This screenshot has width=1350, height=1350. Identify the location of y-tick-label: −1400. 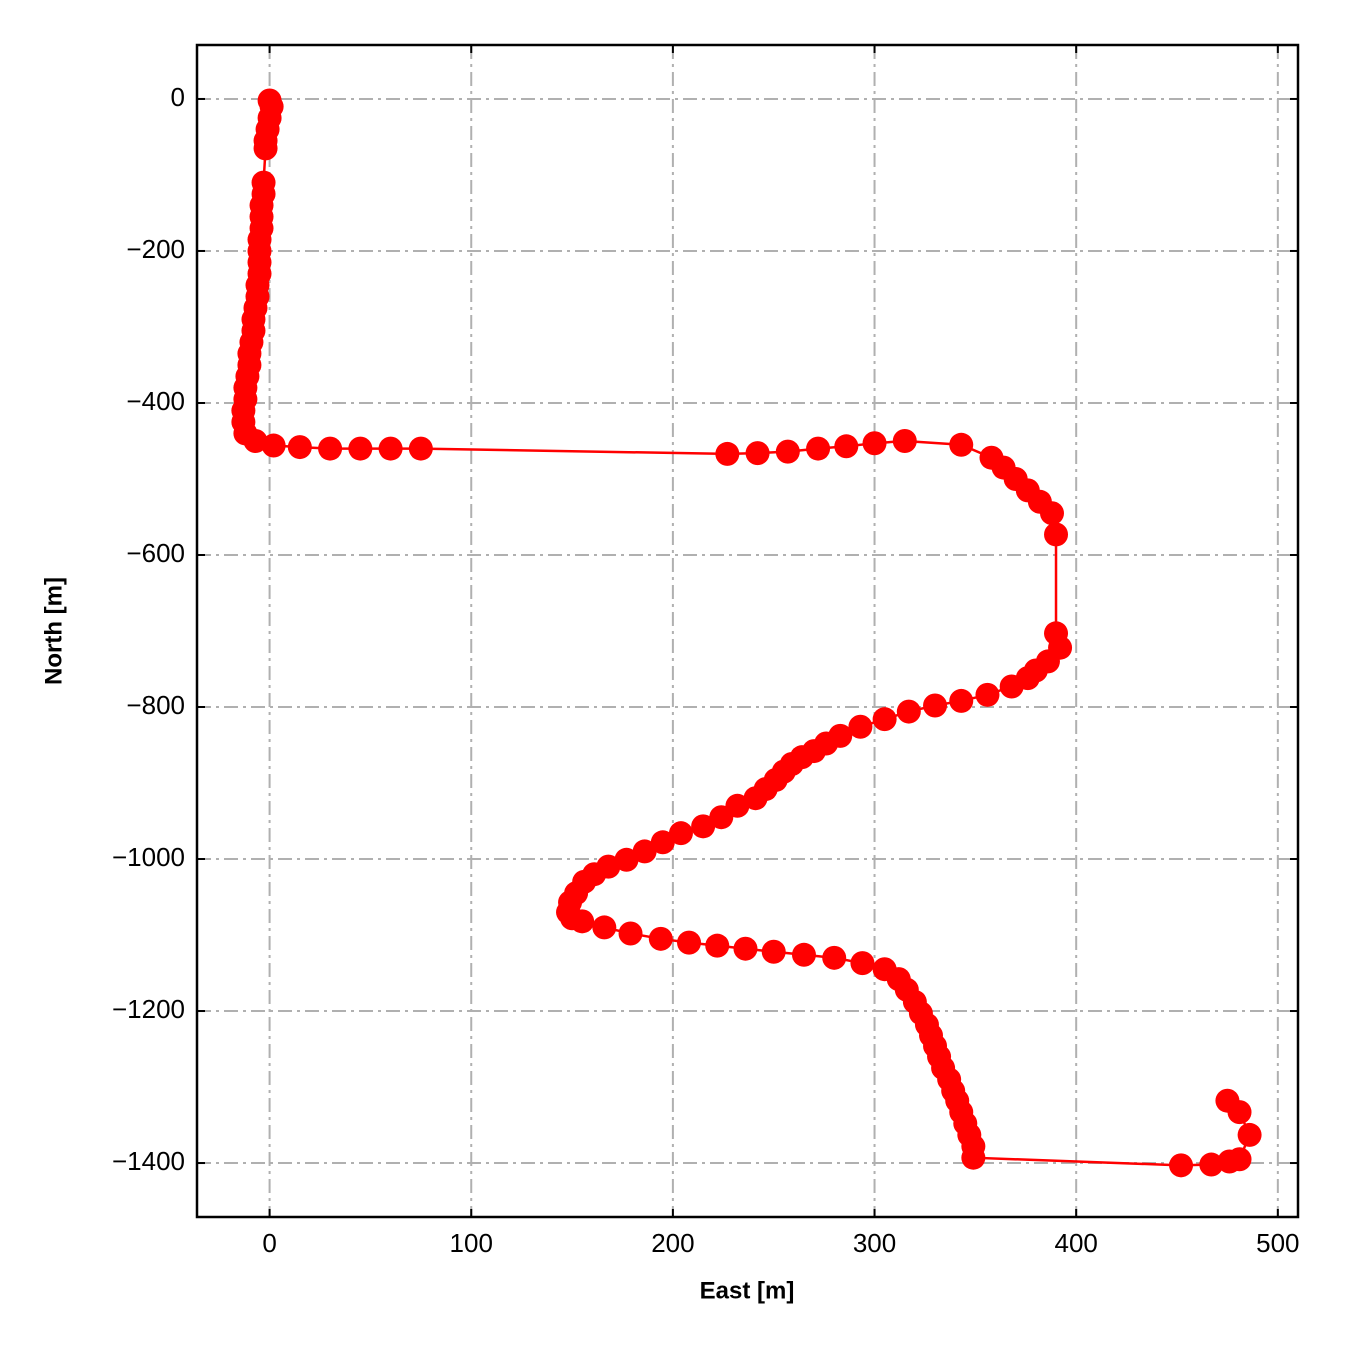
(148, 1161).